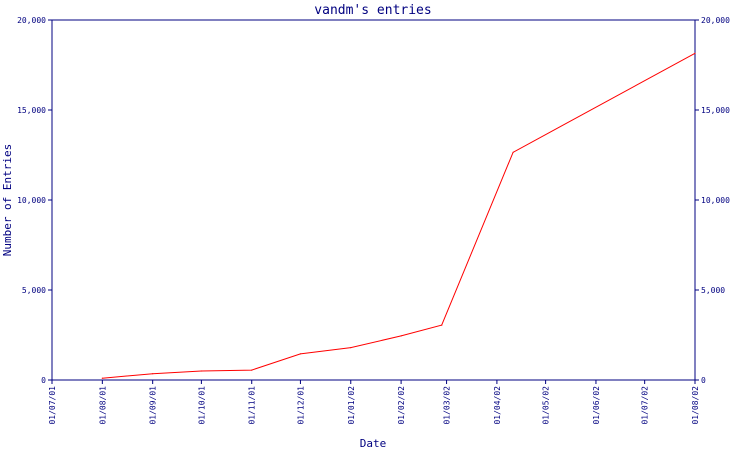 The width and height of the screenshot is (750, 455). I want to click on x-tick-label: 01/11/01, so click(252, 405).